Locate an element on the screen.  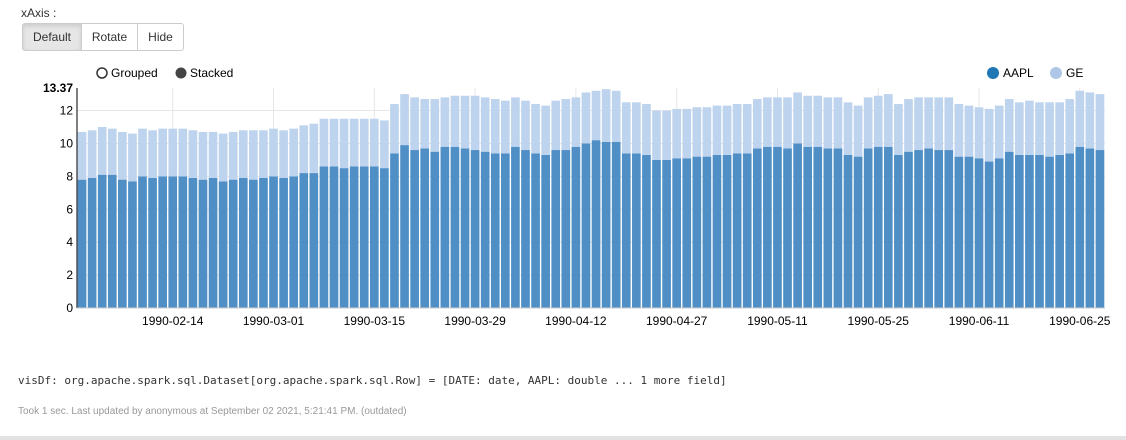
grouped-radio: Grouped is located at coordinates (127, 73).